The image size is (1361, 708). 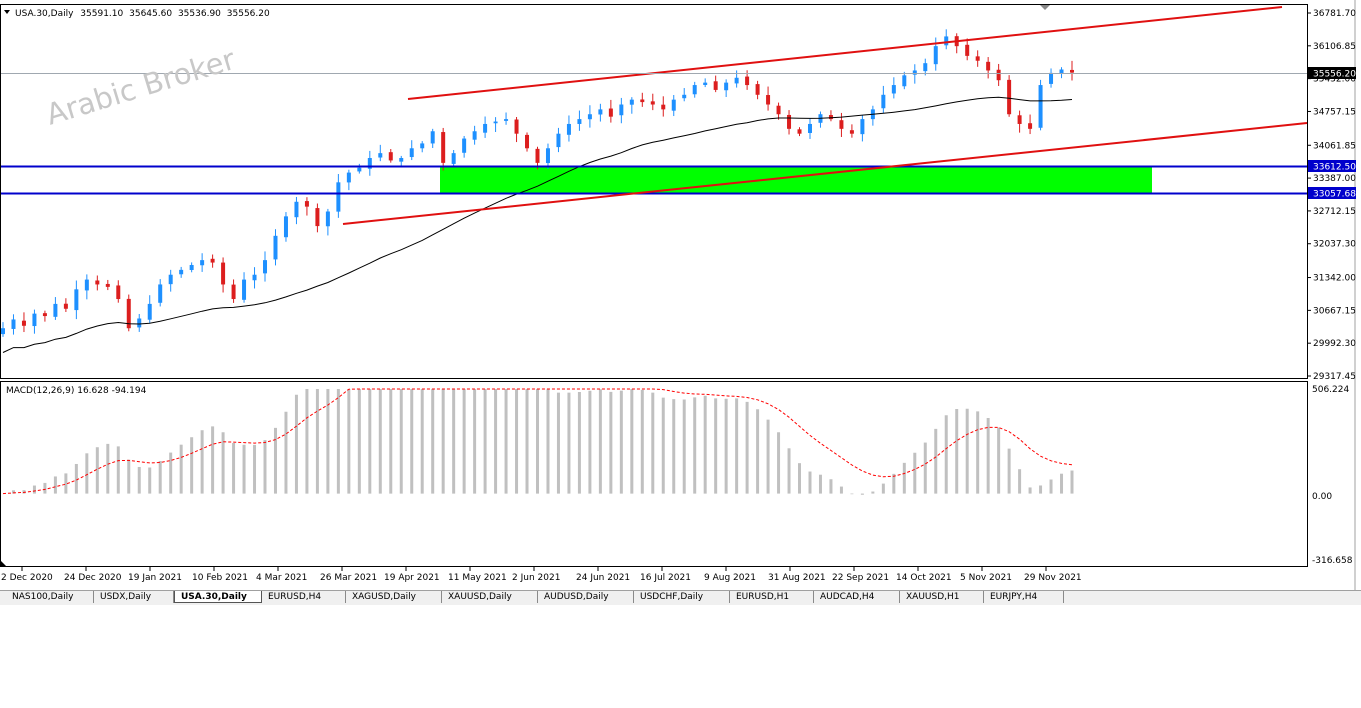 I want to click on time-tick-label: 2 Dec 2020, so click(x=27, y=578).